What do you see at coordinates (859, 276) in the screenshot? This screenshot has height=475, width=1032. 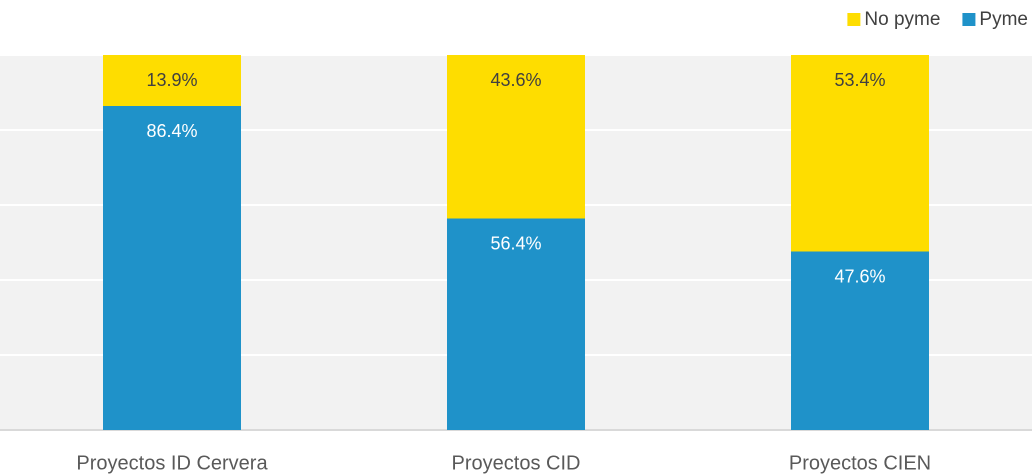 I see `data-label: 47.6%` at bounding box center [859, 276].